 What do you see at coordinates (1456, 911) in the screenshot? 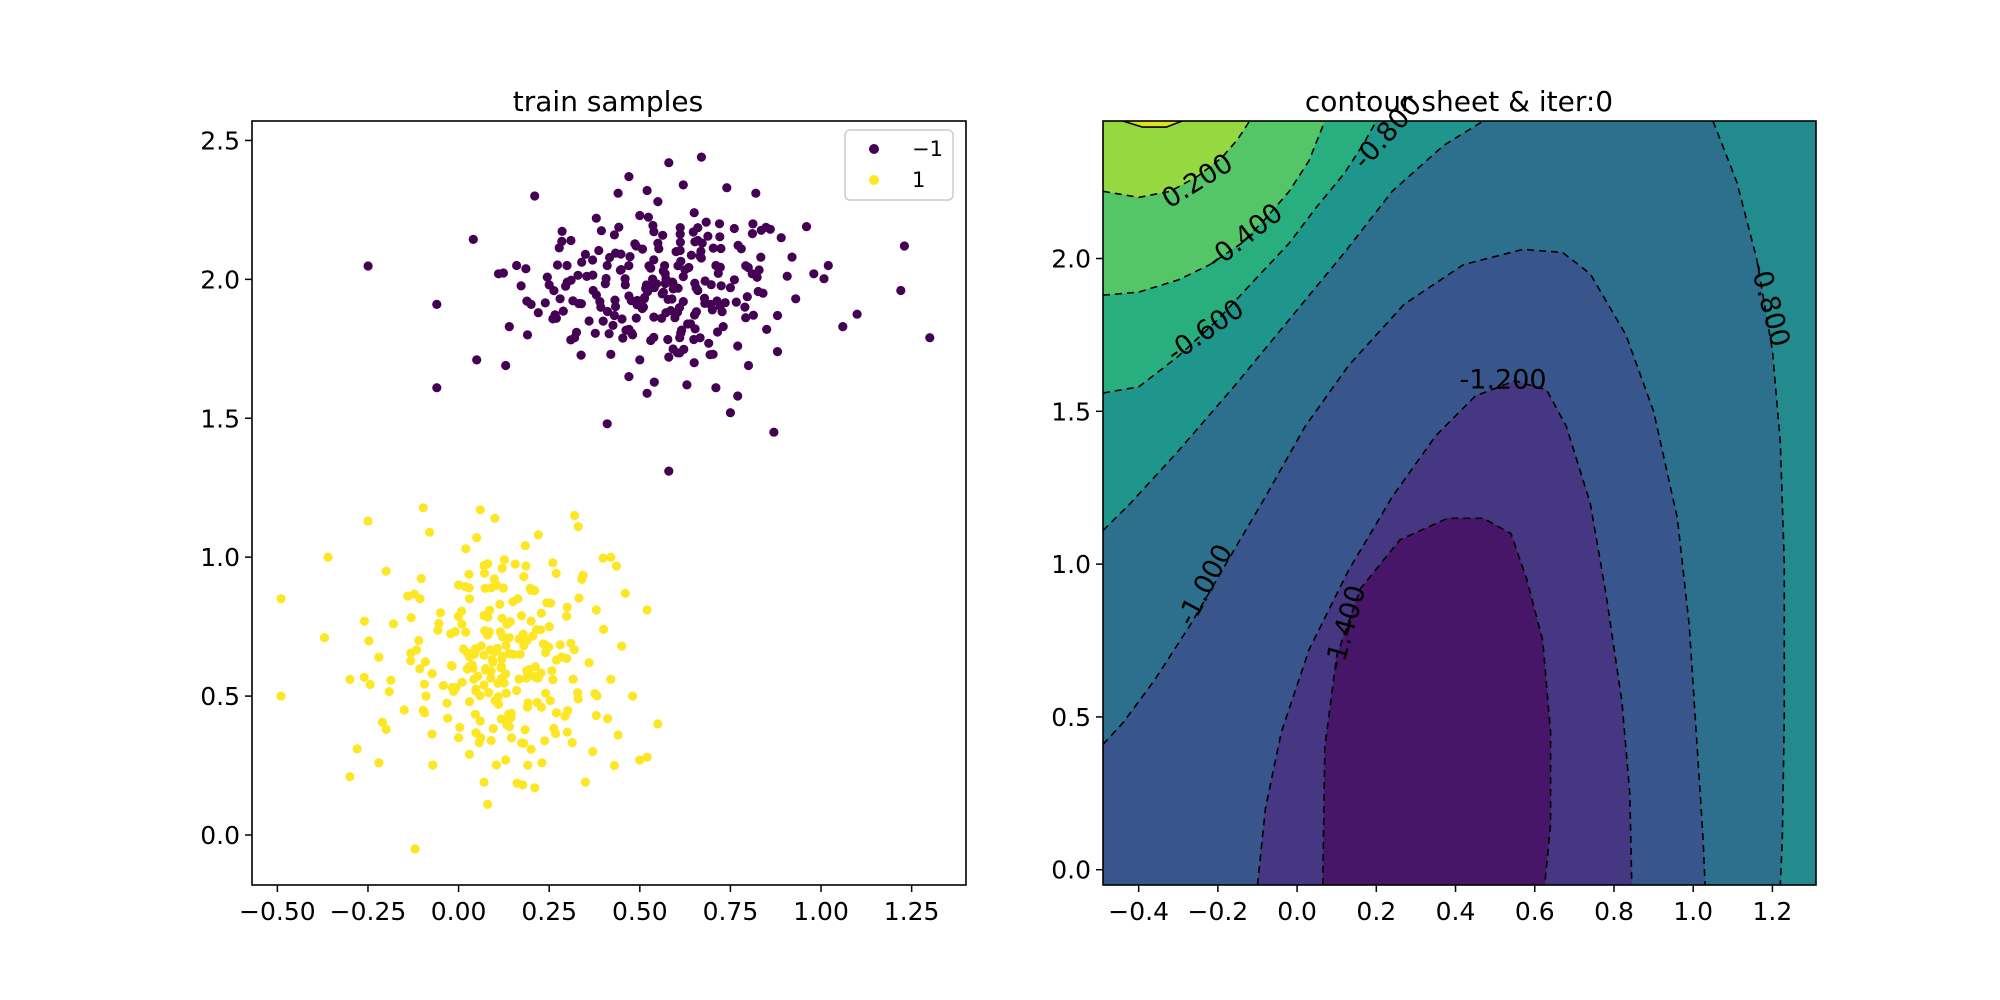
I see `right-x-tick-label: 0.4` at bounding box center [1456, 911].